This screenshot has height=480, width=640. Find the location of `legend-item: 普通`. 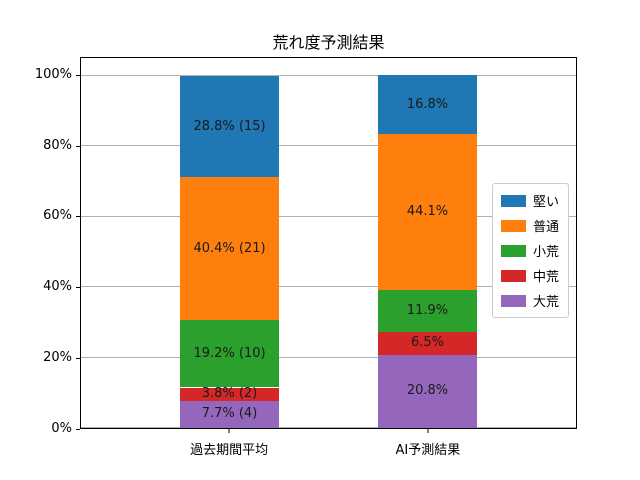

legend-item: 普通 is located at coordinates (530, 225).